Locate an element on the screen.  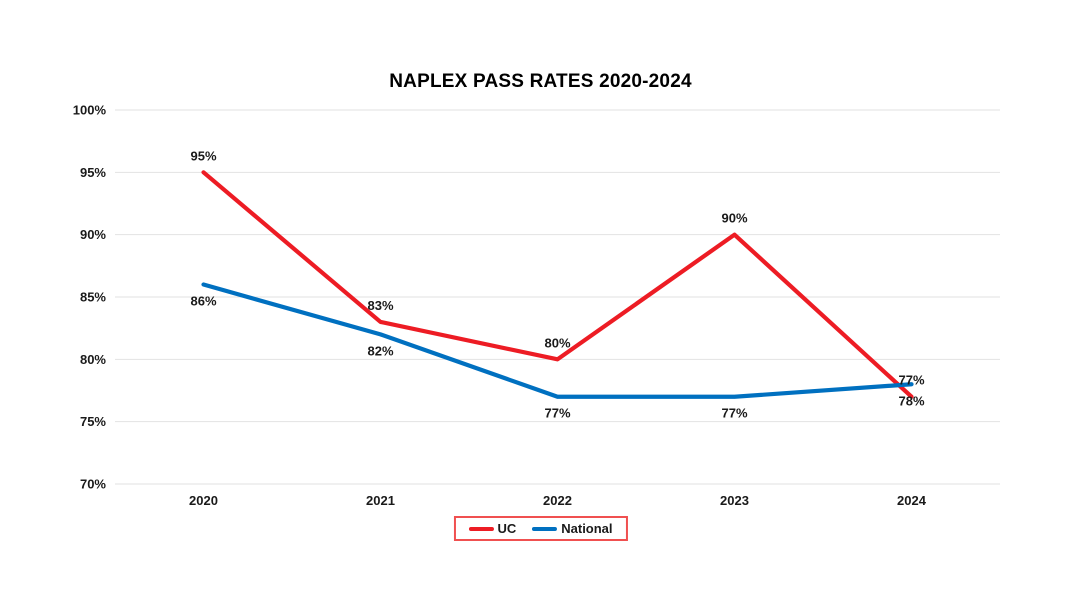
national-data-label: 86% is located at coordinates (203, 301).